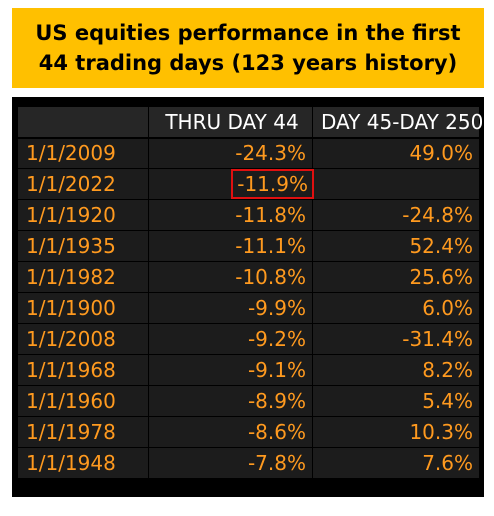 The image size is (494, 516). Describe the element at coordinates (83, 122) in the screenshot. I see `header-date` at that location.